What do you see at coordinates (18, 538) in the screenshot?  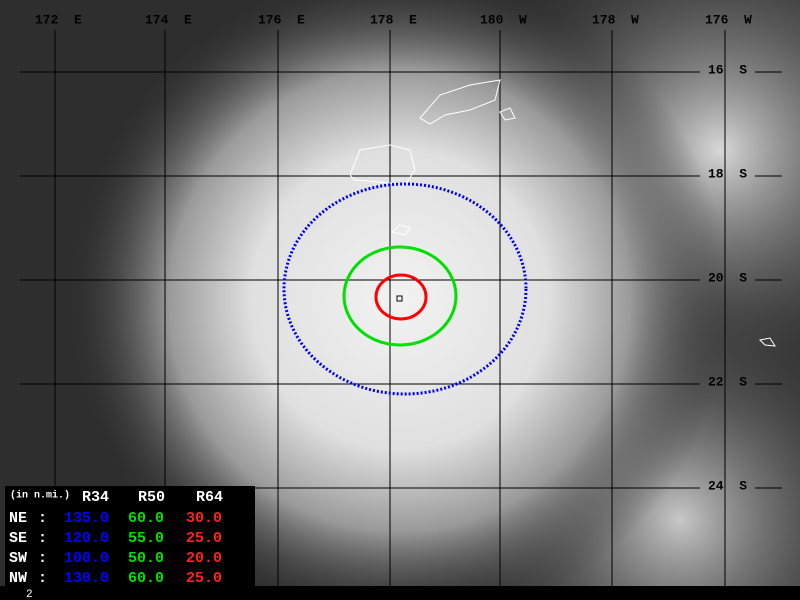 I see `quadrant: SE` at bounding box center [18, 538].